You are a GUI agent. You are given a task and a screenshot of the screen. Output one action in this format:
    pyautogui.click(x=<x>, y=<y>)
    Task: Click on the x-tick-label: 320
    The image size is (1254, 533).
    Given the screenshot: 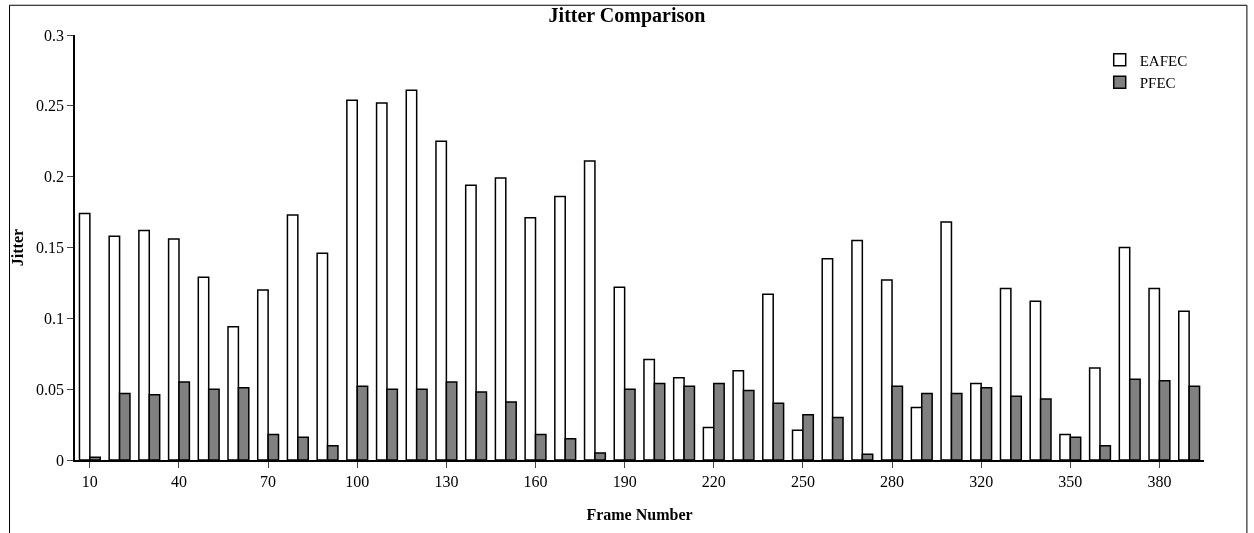 What is the action you would take?
    pyautogui.click(x=981, y=481)
    